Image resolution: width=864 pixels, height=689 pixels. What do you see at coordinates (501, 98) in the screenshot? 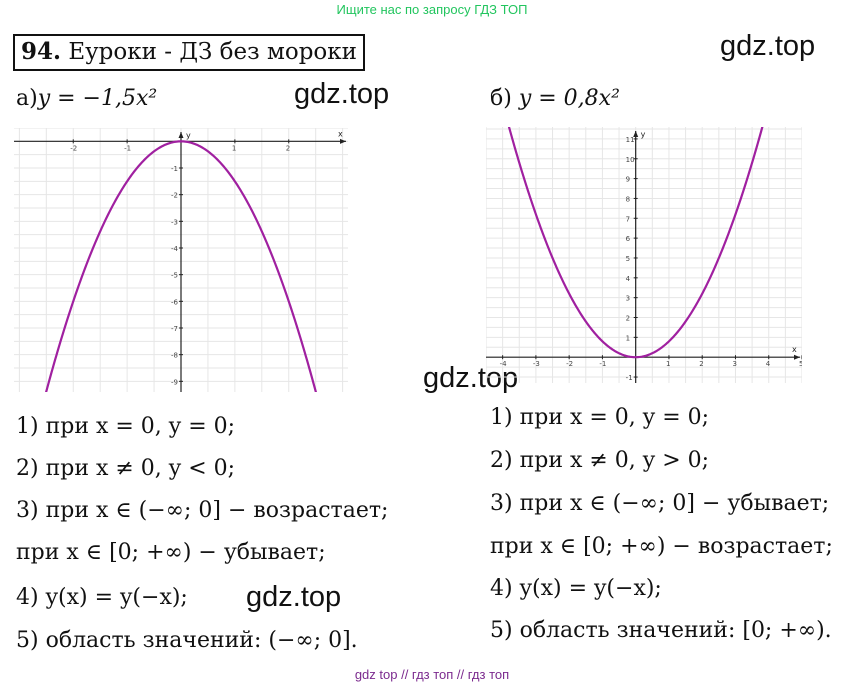
I see `right-part-prefix: б)` at bounding box center [501, 98].